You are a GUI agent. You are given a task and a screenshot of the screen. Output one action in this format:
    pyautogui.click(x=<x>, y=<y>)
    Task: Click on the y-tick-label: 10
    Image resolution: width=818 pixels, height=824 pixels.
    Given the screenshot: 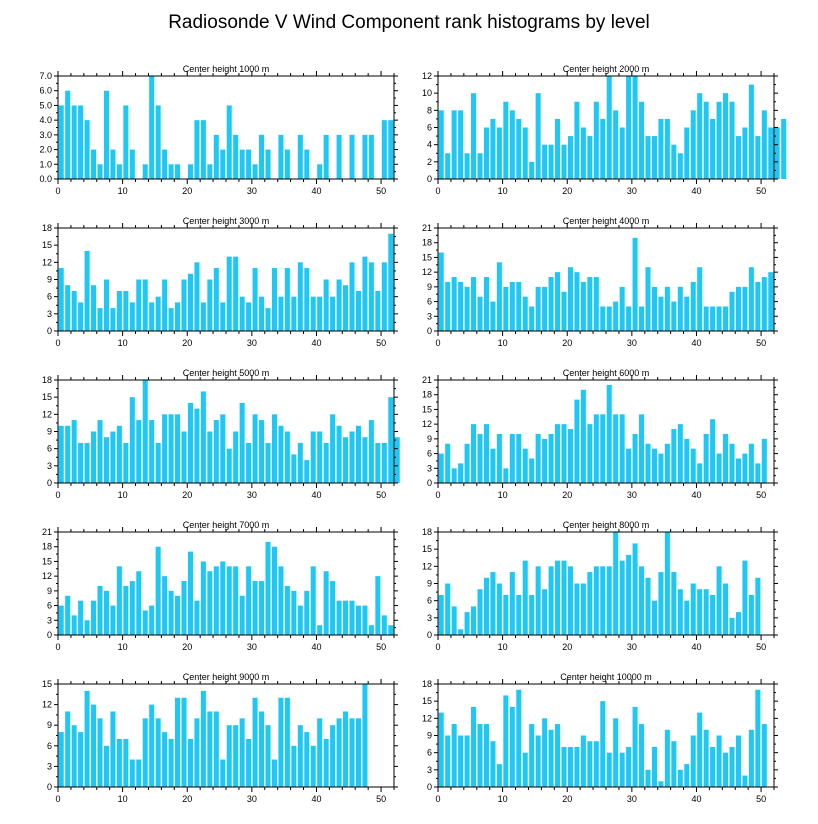 What is the action you would take?
    pyautogui.click(x=427, y=93)
    